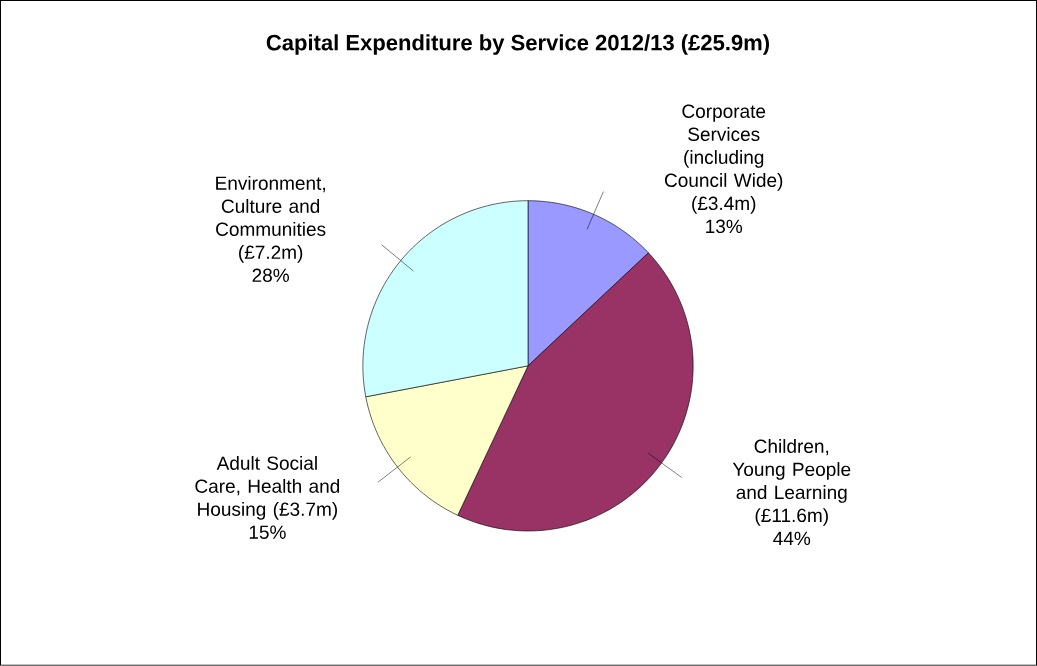  What do you see at coordinates (270, 275) in the screenshot?
I see `data-label: 28%` at bounding box center [270, 275].